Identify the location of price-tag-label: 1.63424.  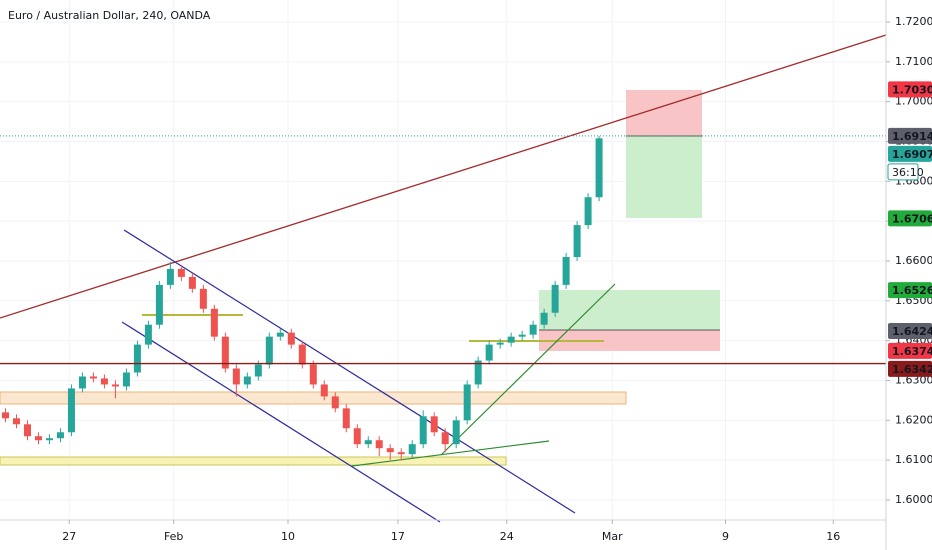
(912, 369).